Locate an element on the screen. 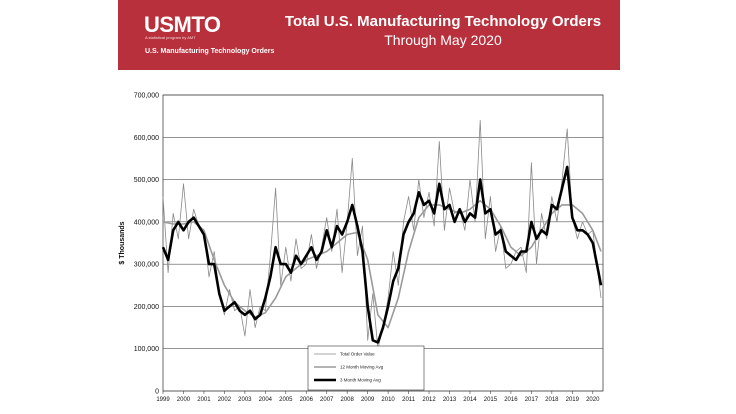 The height and width of the screenshot is (414, 736). x-tick-label: 2018 is located at coordinates (552, 400).